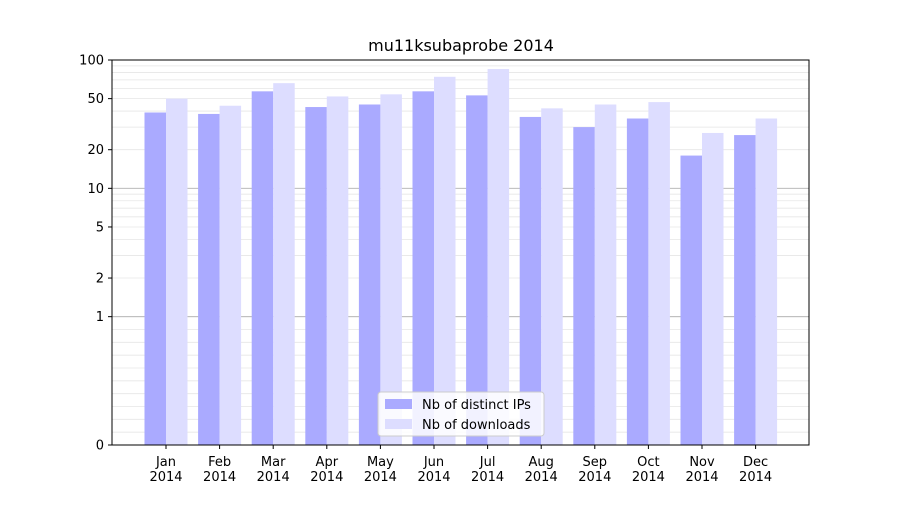  I want to click on y-axis: 0 1 2 5 10 20 50 100, so click(95, 254).